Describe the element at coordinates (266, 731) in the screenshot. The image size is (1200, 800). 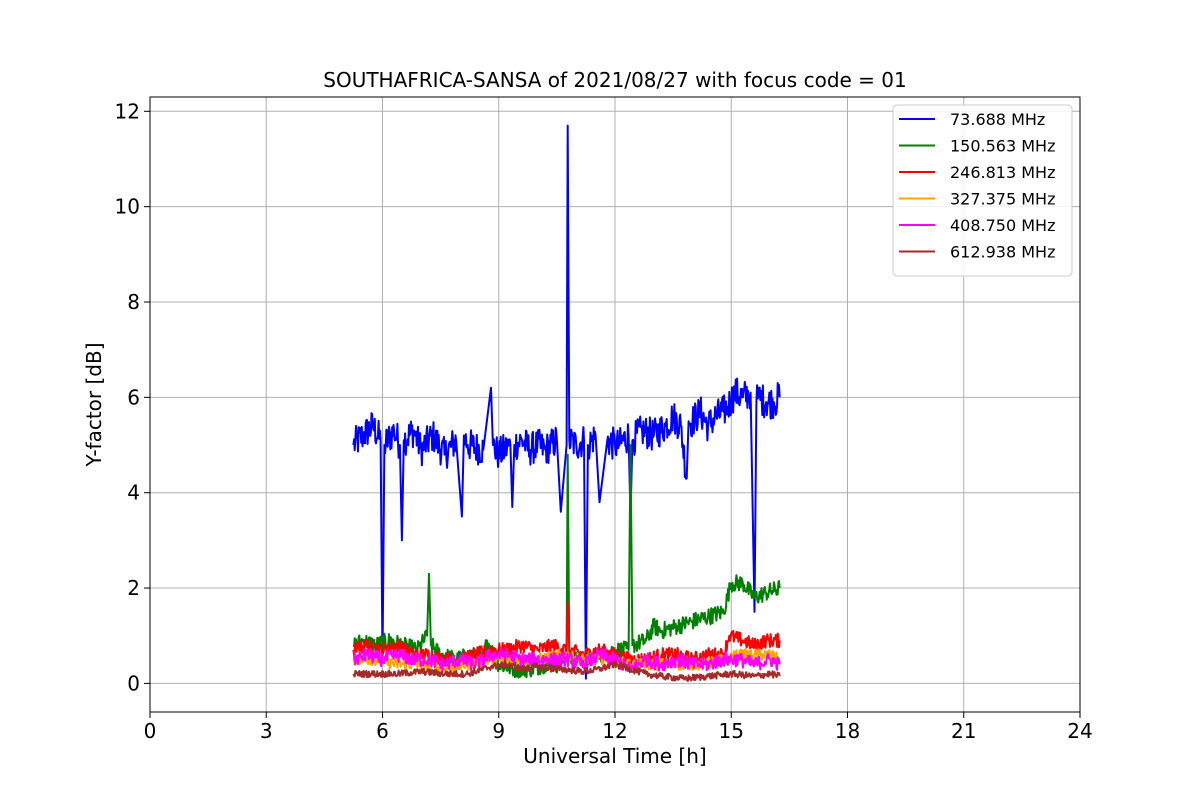
I see `x-tick-label: 3` at that location.